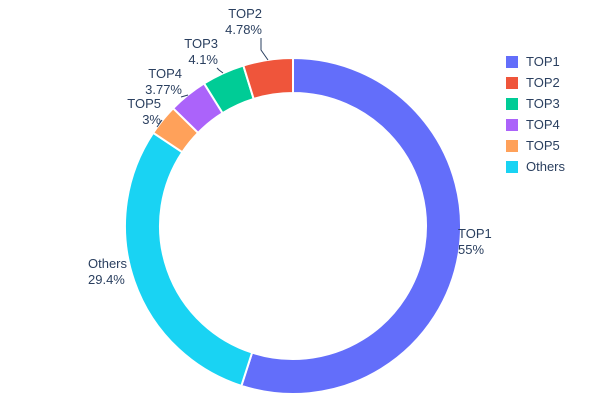  I want to click on legend: TOP1 TOP2 TOP3 TOP4 TOP5 Others, so click(535, 117).